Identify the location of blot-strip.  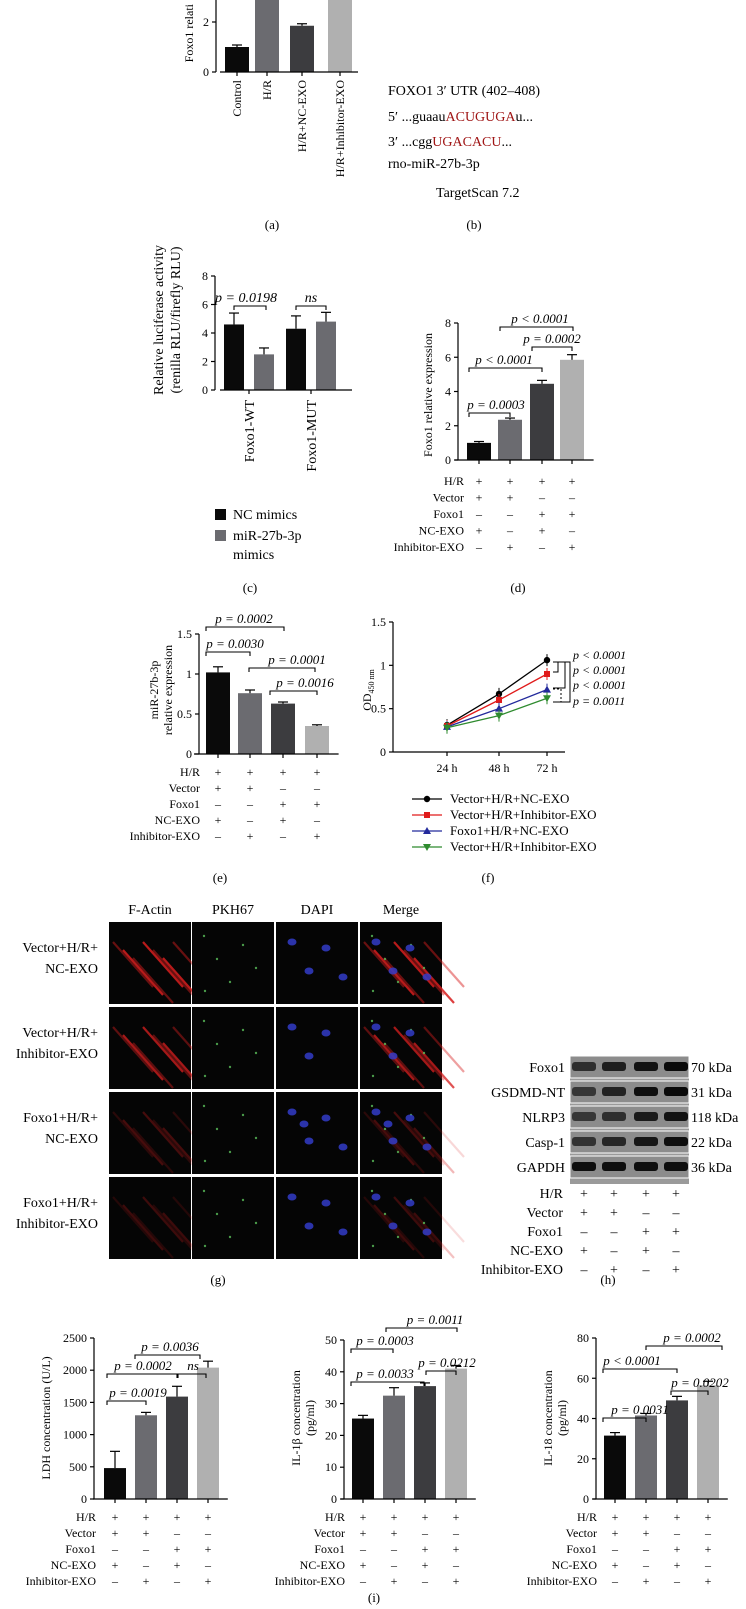
(629, 1092).